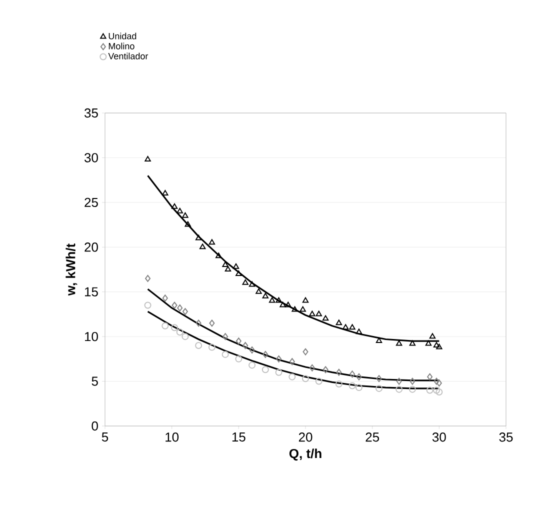 The height and width of the screenshot is (515, 537). Describe the element at coordinates (91, 203) in the screenshot. I see `y-tick-label: 25` at that location.